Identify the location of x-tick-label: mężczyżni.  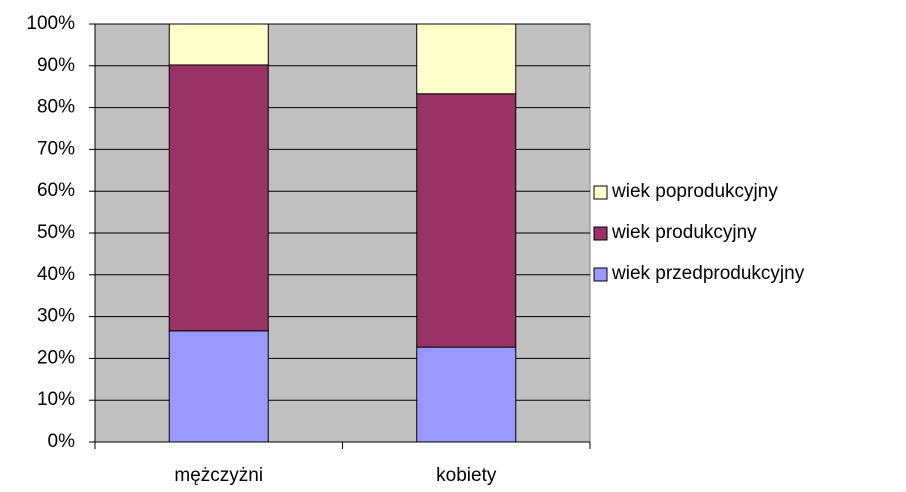
(218, 475).